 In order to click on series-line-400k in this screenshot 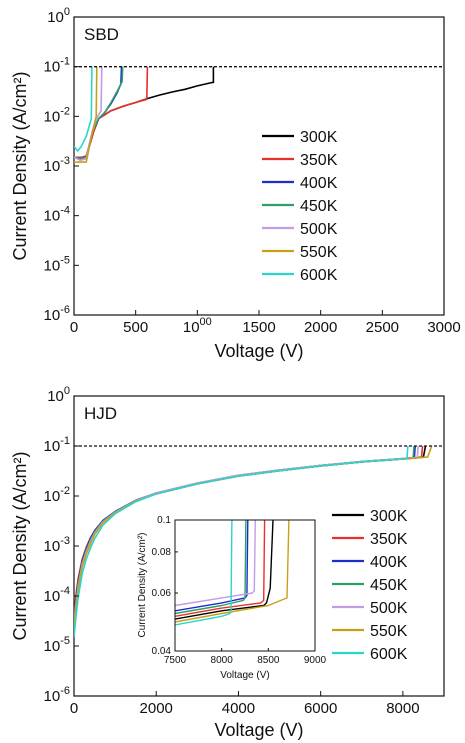, I will do `click(98, 113)`.